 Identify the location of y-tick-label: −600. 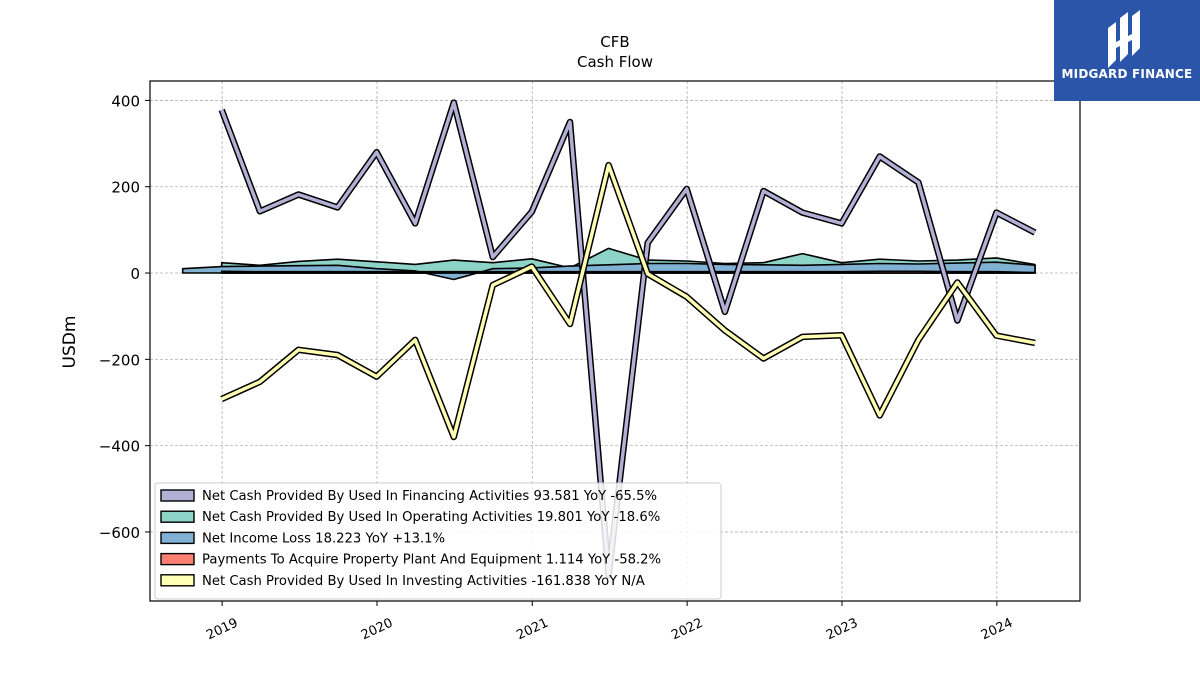
(119, 533).